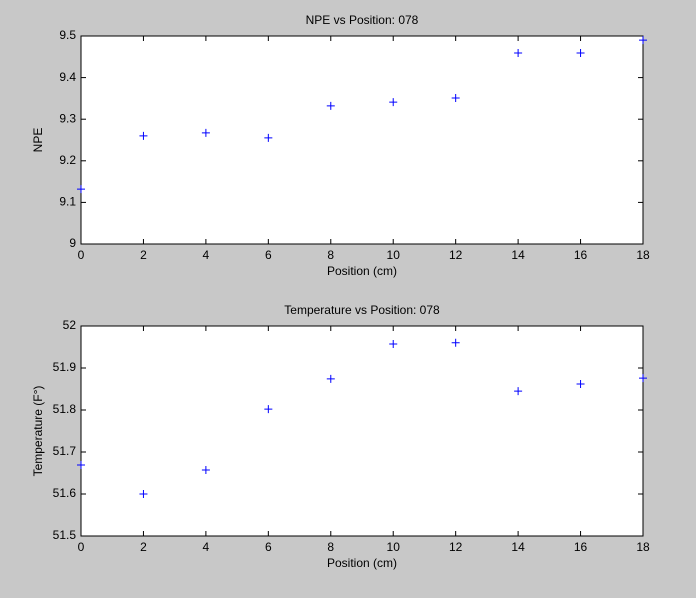 The width and height of the screenshot is (696, 598). What do you see at coordinates (65, 493) in the screenshot?
I see `y-tick-label: 51.6` at bounding box center [65, 493].